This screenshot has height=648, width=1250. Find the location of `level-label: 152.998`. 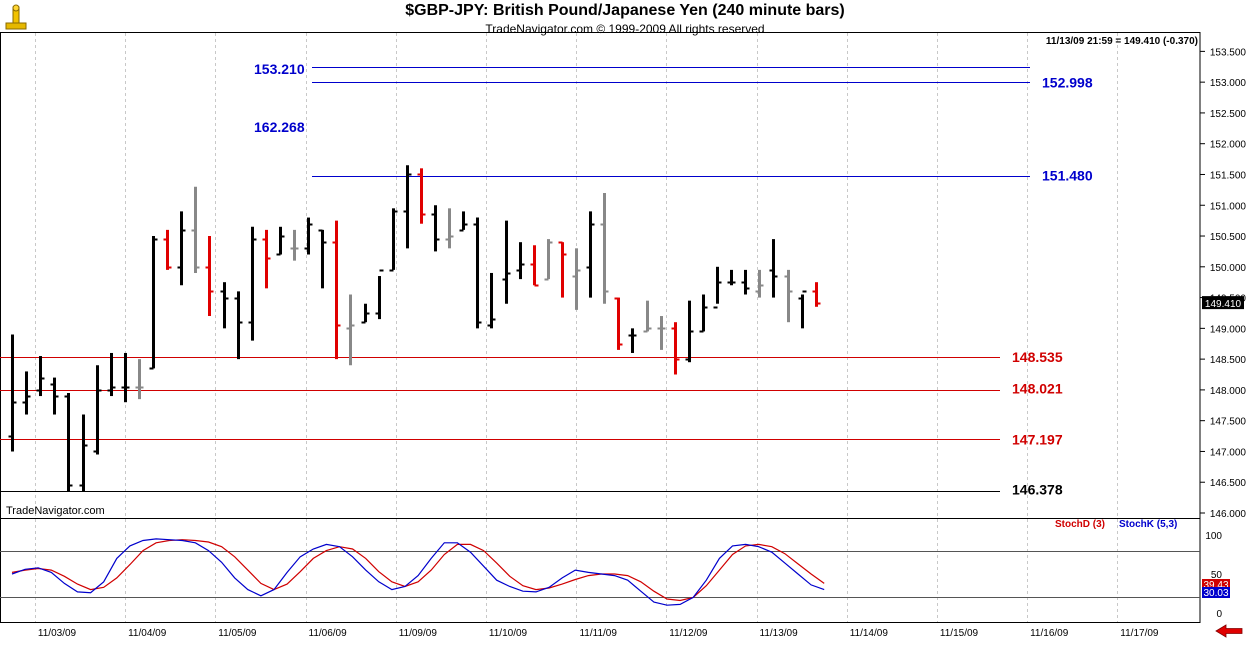

level-label: 152.998 is located at coordinates (1067, 82).